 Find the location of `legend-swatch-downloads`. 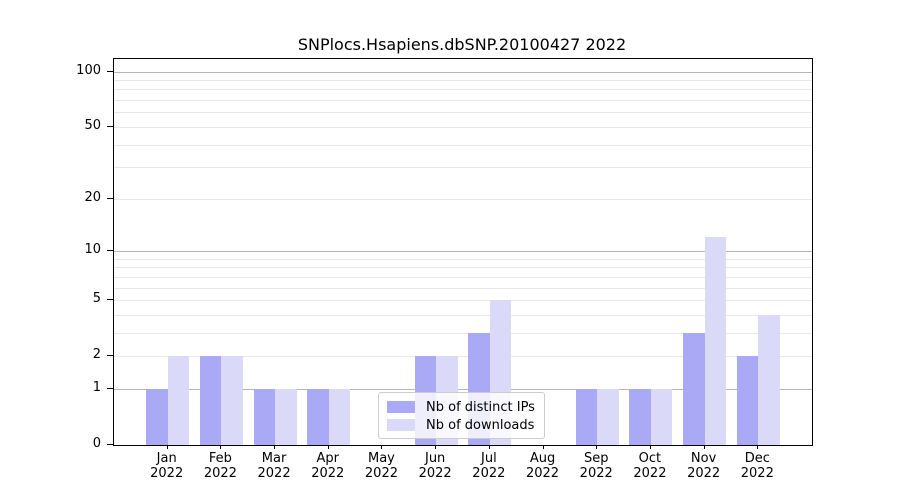

legend-swatch-downloads is located at coordinates (401, 425).